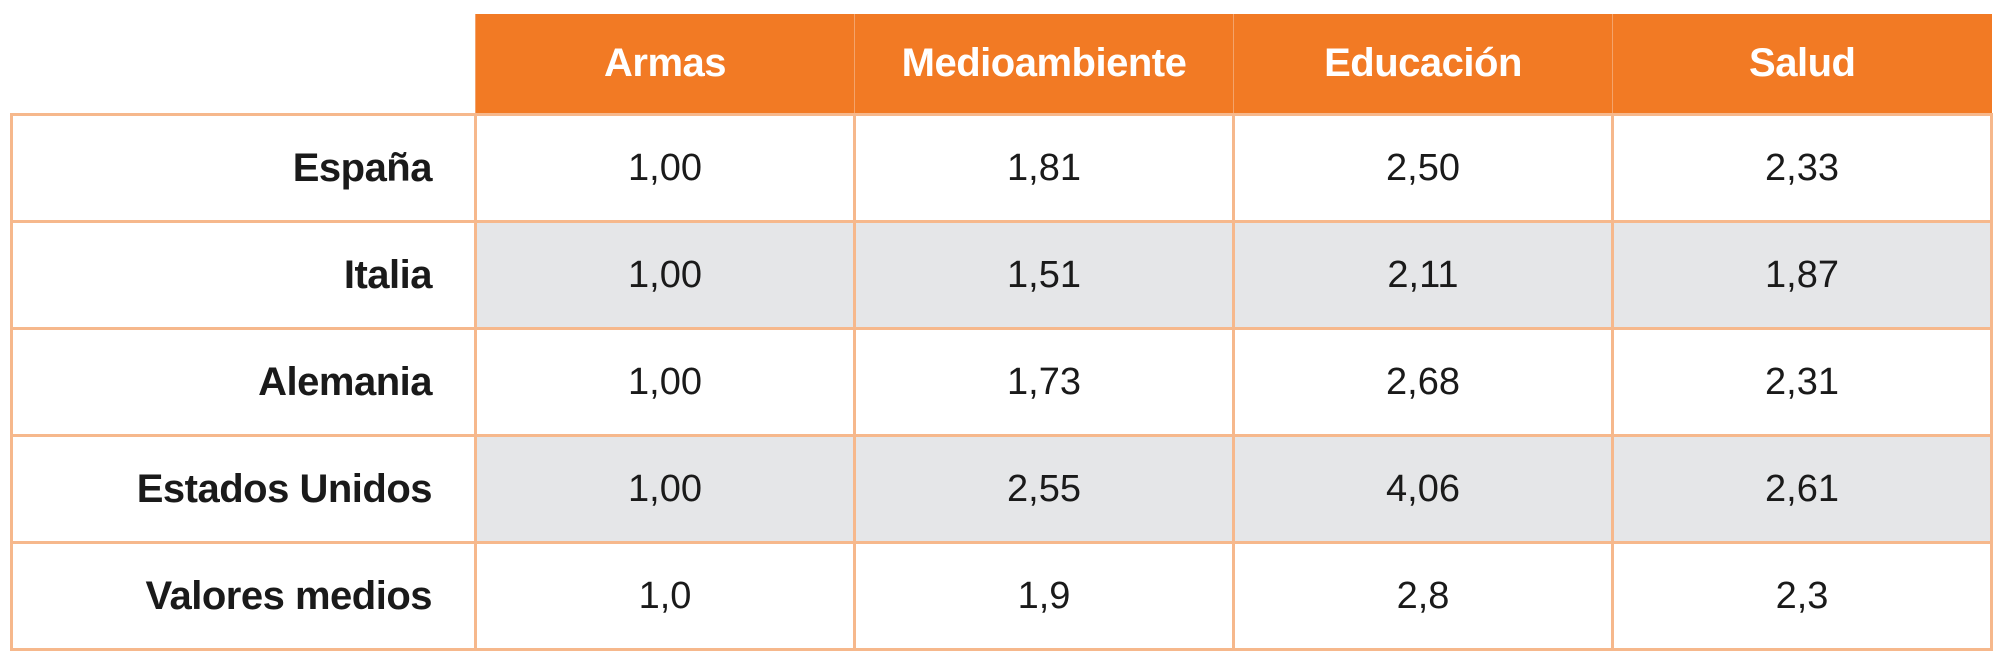 The width and height of the screenshot is (2000, 664). What do you see at coordinates (1044, 489) in the screenshot?
I see `table-cell: 2,55` at bounding box center [1044, 489].